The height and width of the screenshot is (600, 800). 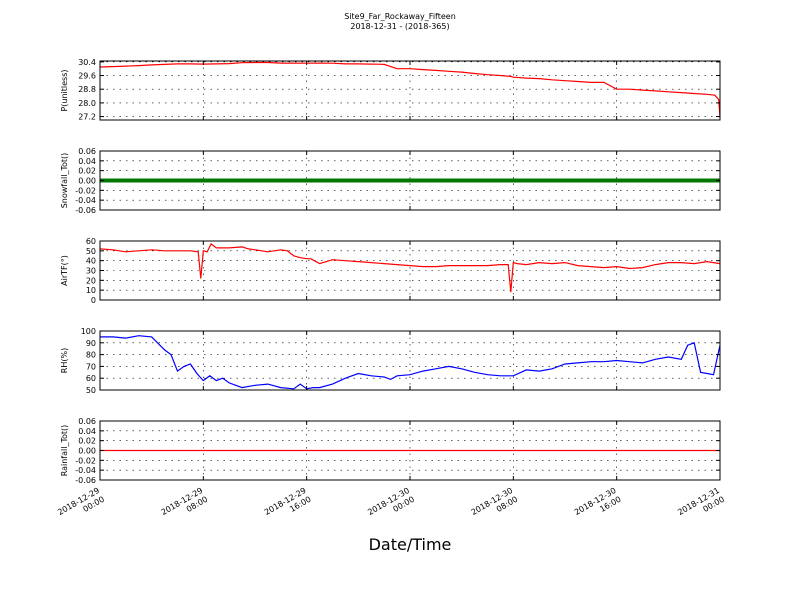 I want to click on y-tick-label: 29.6, so click(x=87, y=76).